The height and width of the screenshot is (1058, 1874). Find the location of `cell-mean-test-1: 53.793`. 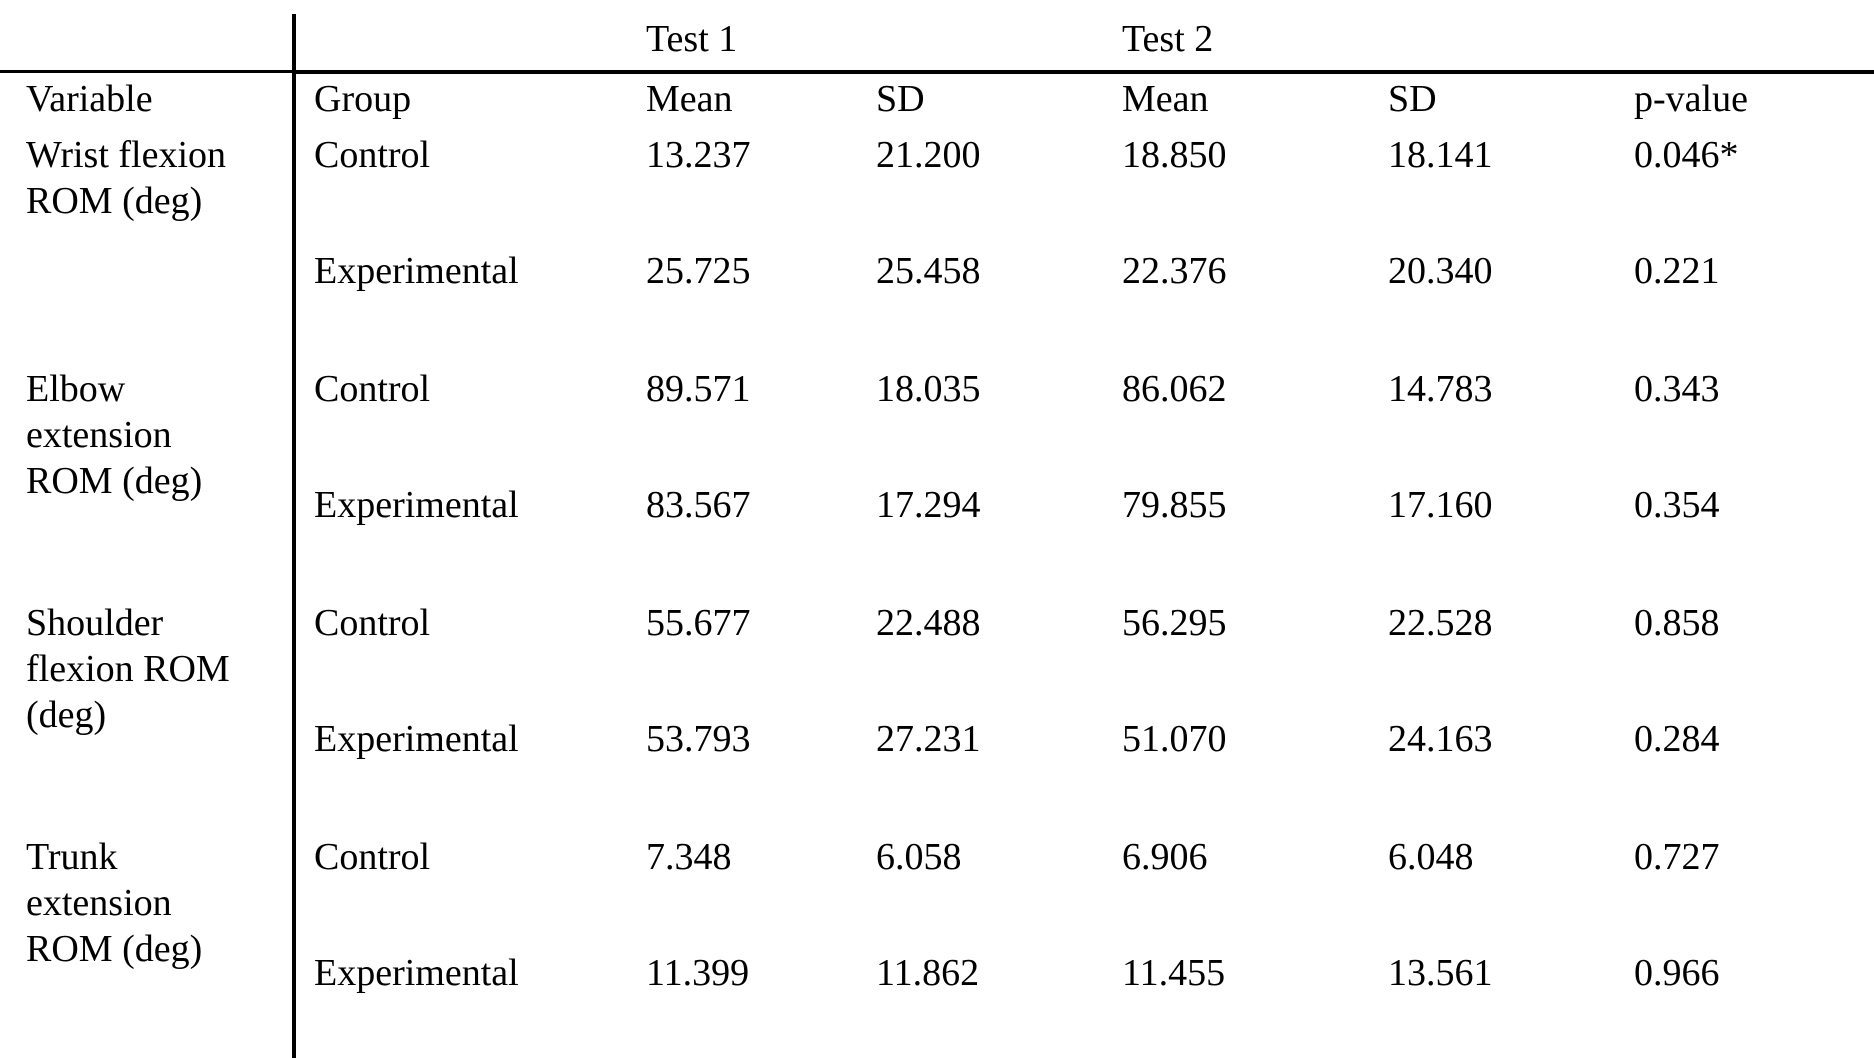

cell-mean-test-1: 53.793 is located at coordinates (698, 739).